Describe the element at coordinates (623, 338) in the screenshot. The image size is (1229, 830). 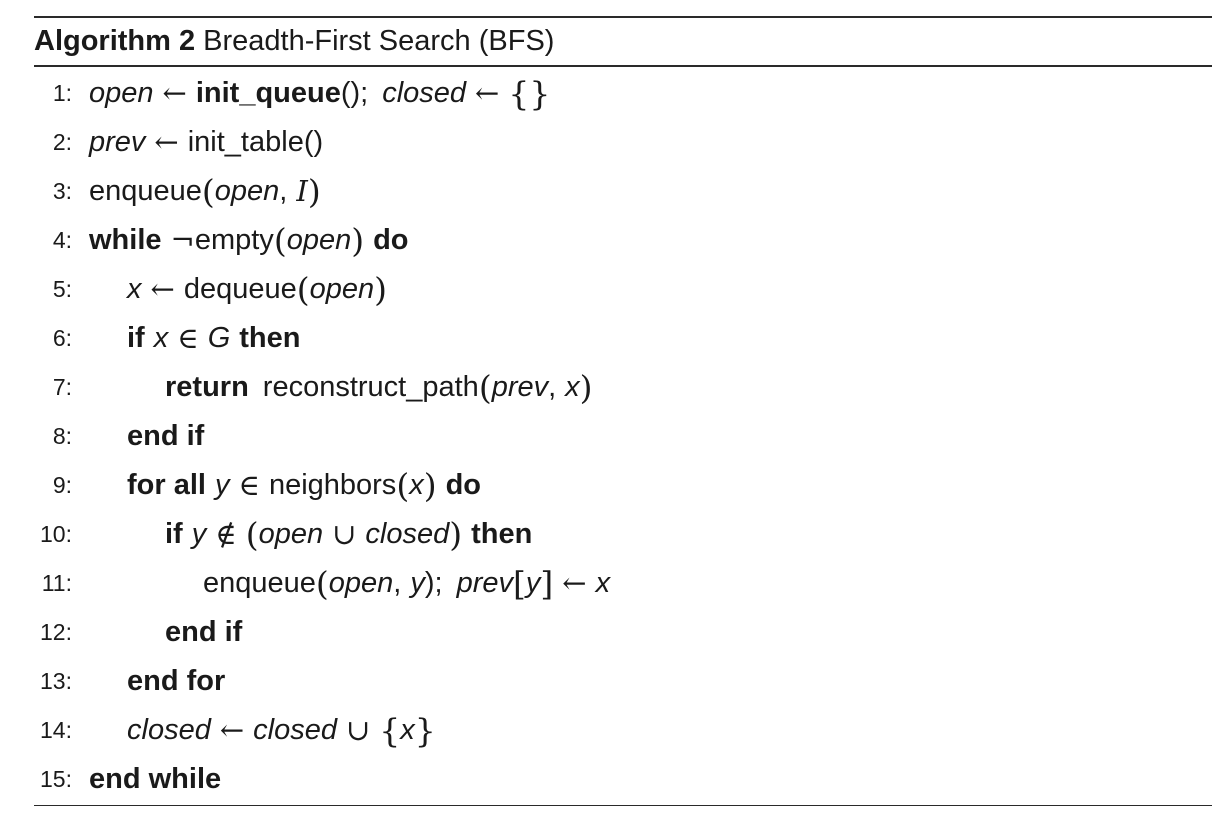
I see `code-line-6: 6: if x ∈ G then` at that location.